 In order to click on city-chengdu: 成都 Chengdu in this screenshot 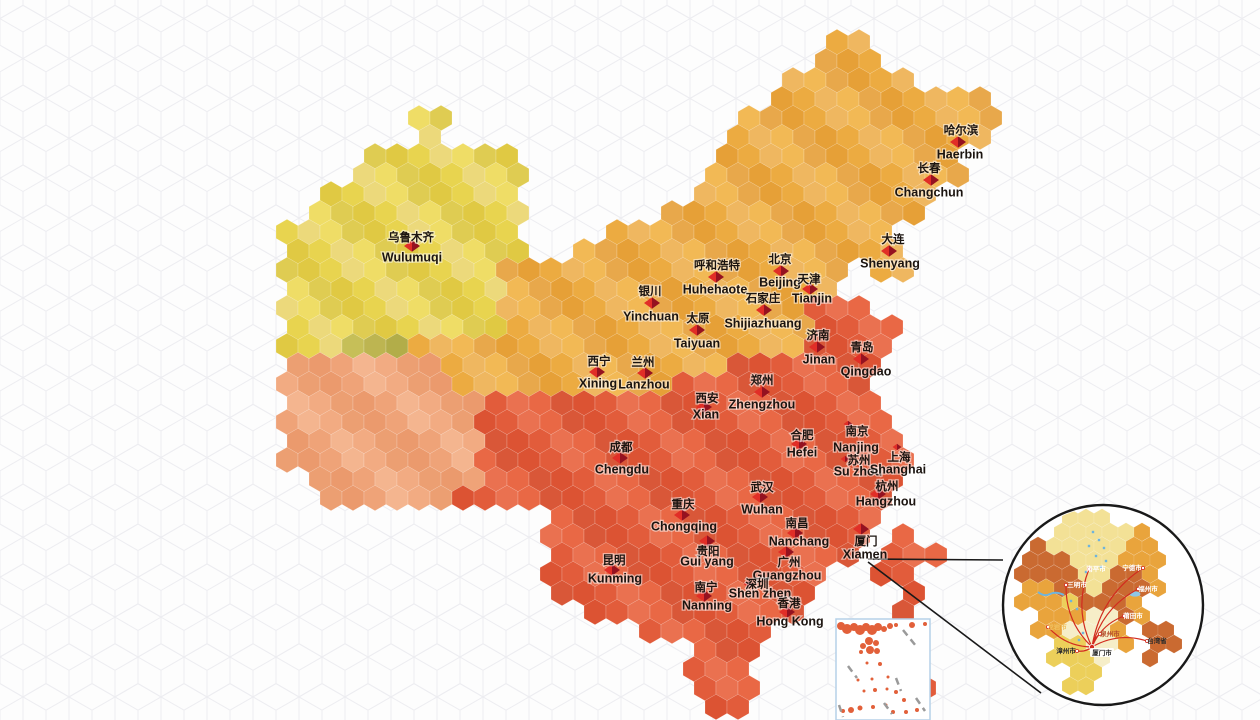, I will do `click(622, 458)`.